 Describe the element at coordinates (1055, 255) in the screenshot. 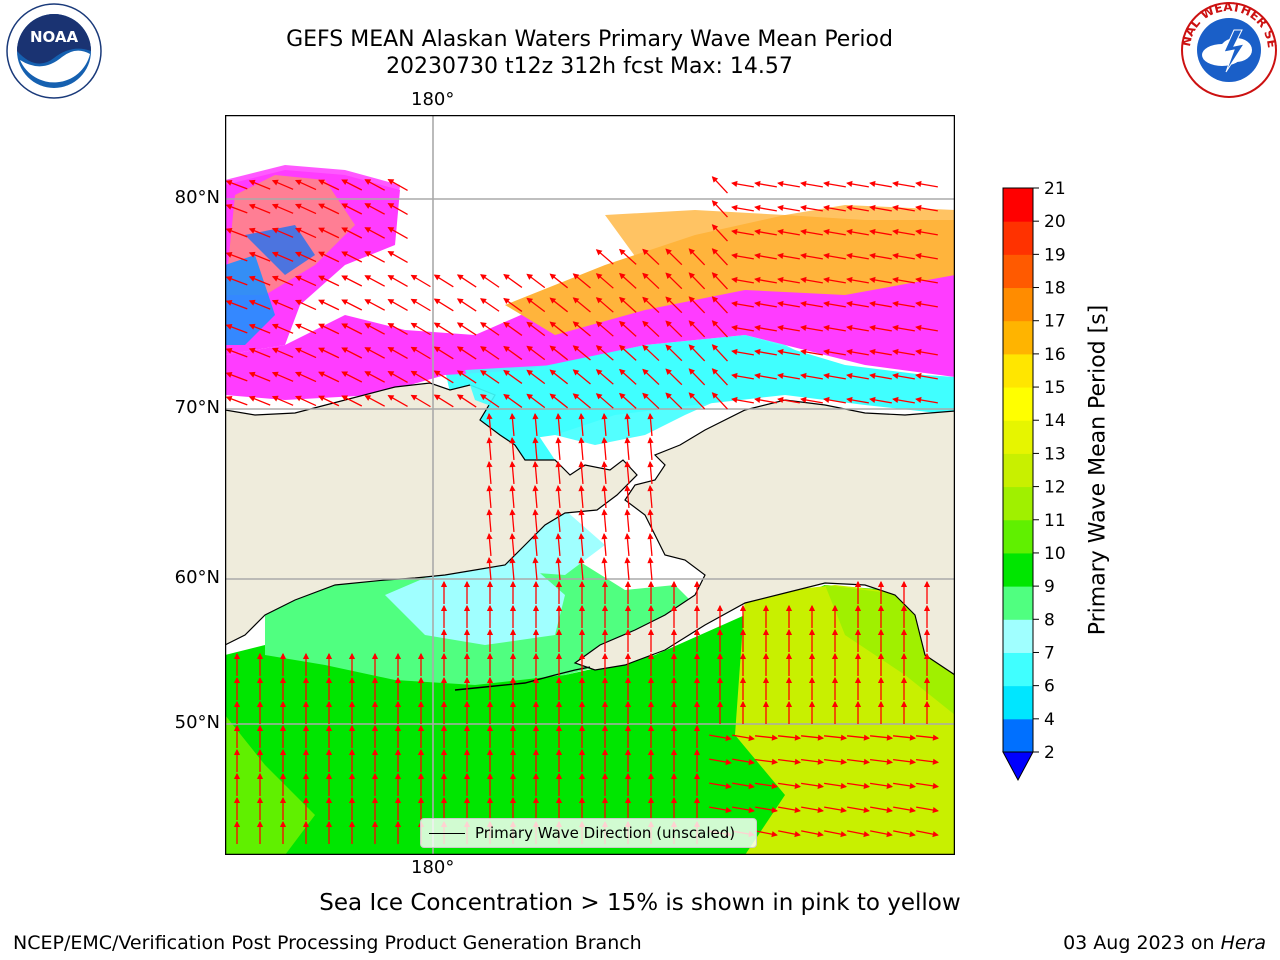

I see `colorbar-tick-label: 19` at that location.